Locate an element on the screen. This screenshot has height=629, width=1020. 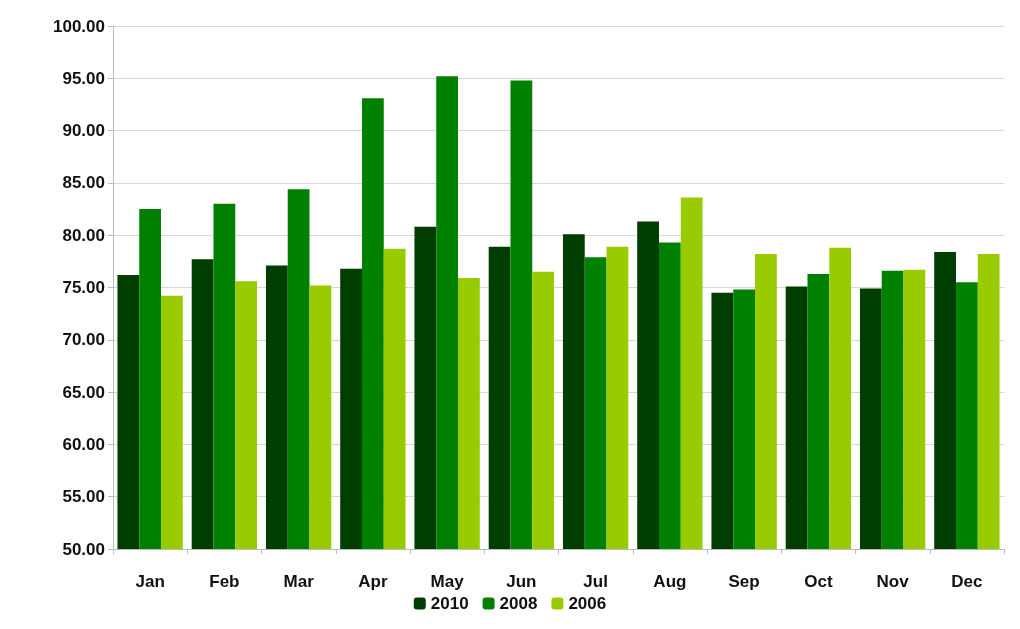
x-tick-label: Sep is located at coordinates (744, 581).